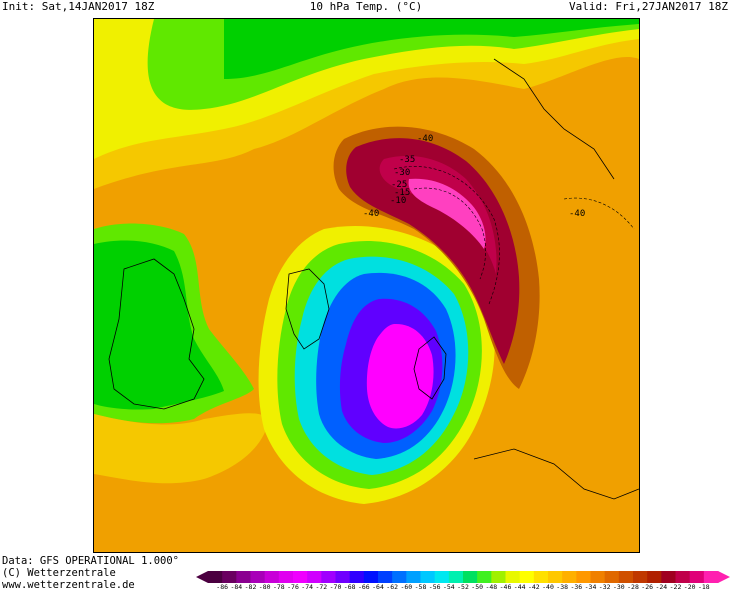 The height and width of the screenshot is (591, 732). Describe the element at coordinates (591, 586) in the screenshot. I see `legend-tick-label: -34` at that location.